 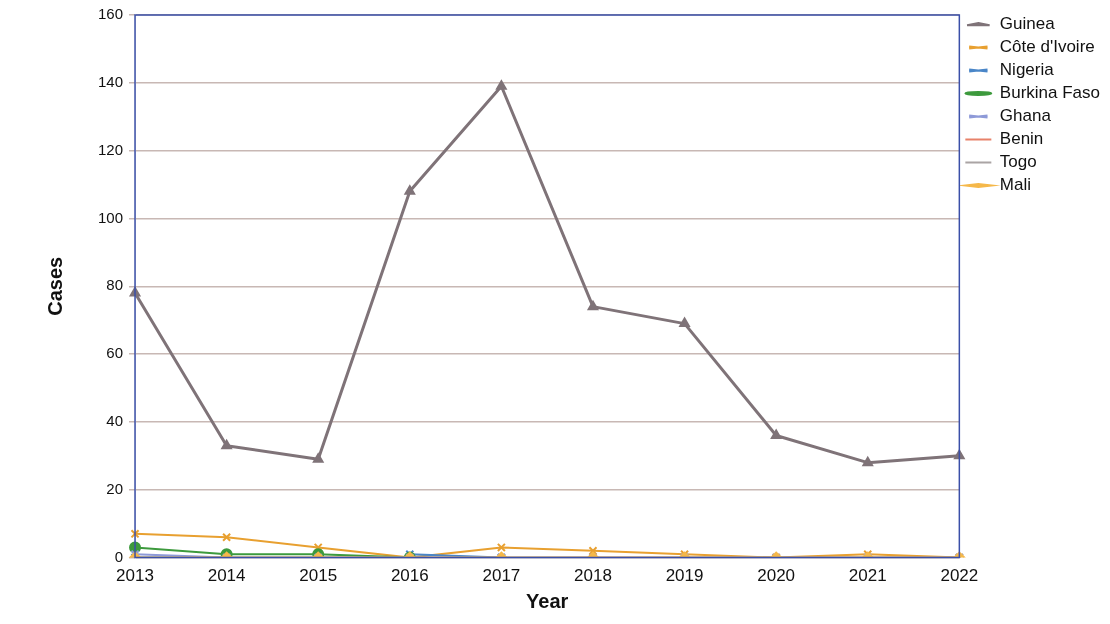 What do you see at coordinates (1050, 93) in the screenshot?
I see `legend-label: Burkina Faso` at bounding box center [1050, 93].